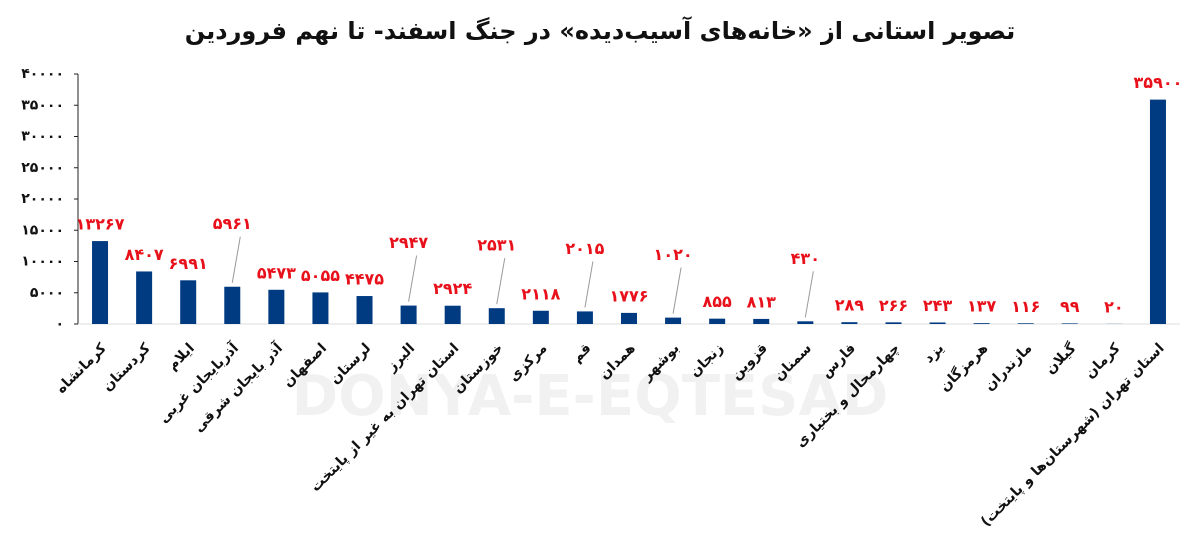  What do you see at coordinates (364, 279) in the screenshot?
I see `value-label: ۴۴۷۵` at bounding box center [364, 279].